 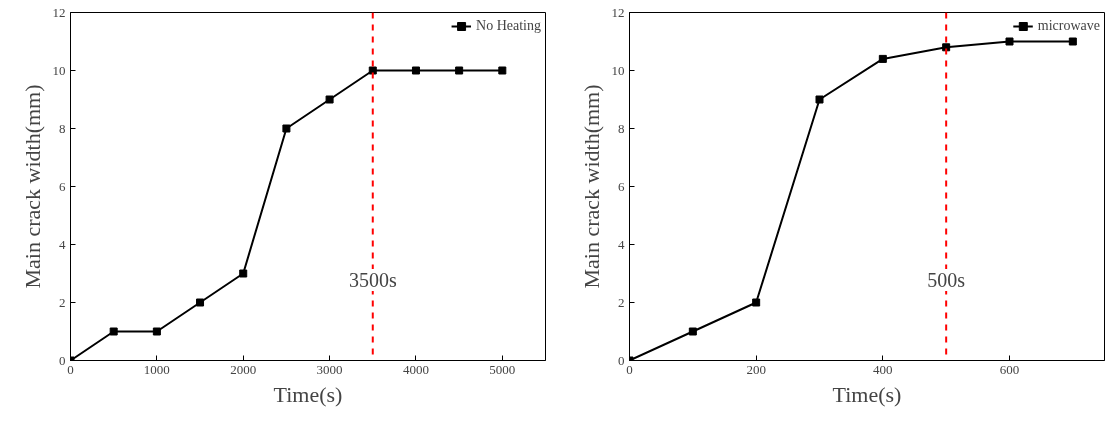 What do you see at coordinates (329, 369) in the screenshot?
I see `x-tick-label: 3000` at bounding box center [329, 369].